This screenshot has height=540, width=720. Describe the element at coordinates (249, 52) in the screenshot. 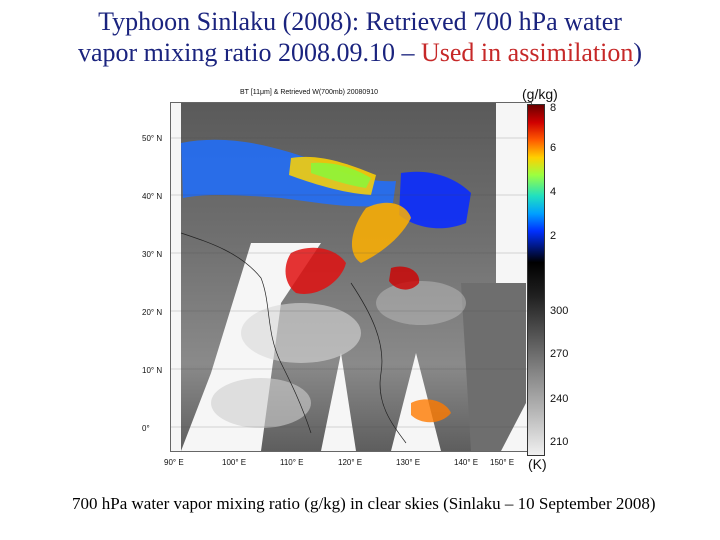

I see `slide-title-line-2-main: vapor mixing ratio 2008.09.10 –` at that location.